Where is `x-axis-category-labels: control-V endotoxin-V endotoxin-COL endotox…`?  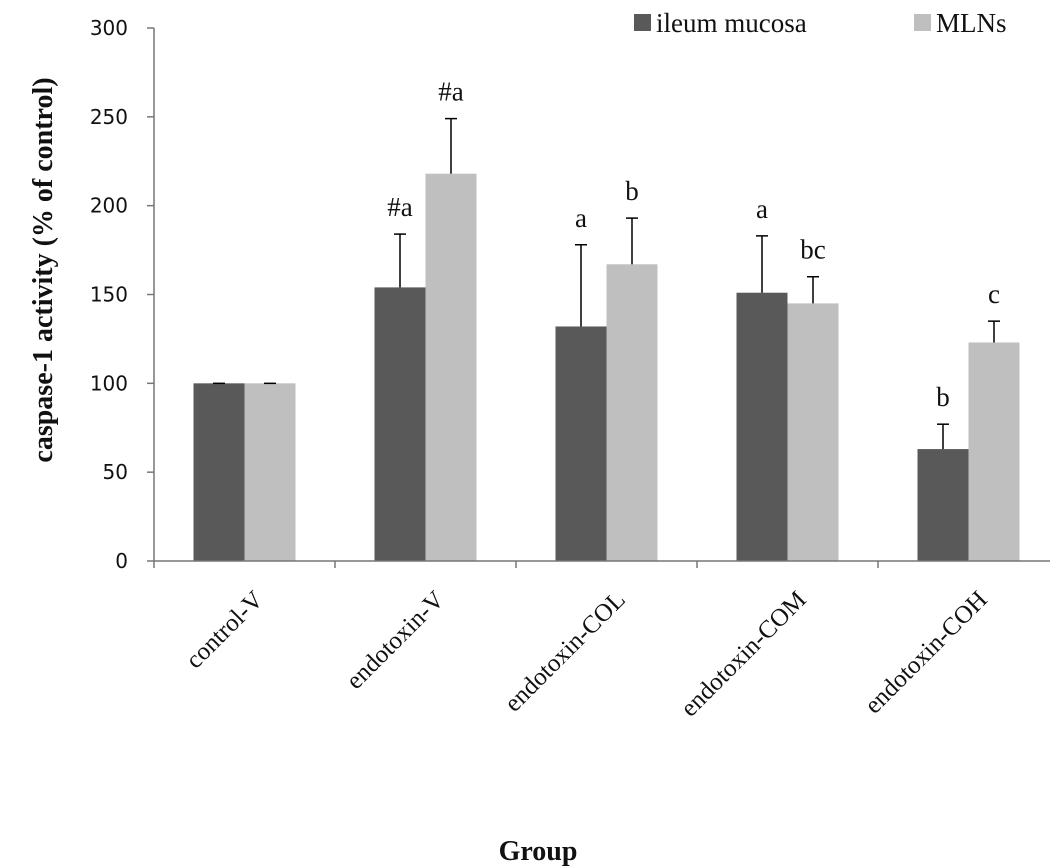 x-axis-category-labels: control-V endotoxin-V endotoxin-COL endotox… is located at coordinates (587, 654).